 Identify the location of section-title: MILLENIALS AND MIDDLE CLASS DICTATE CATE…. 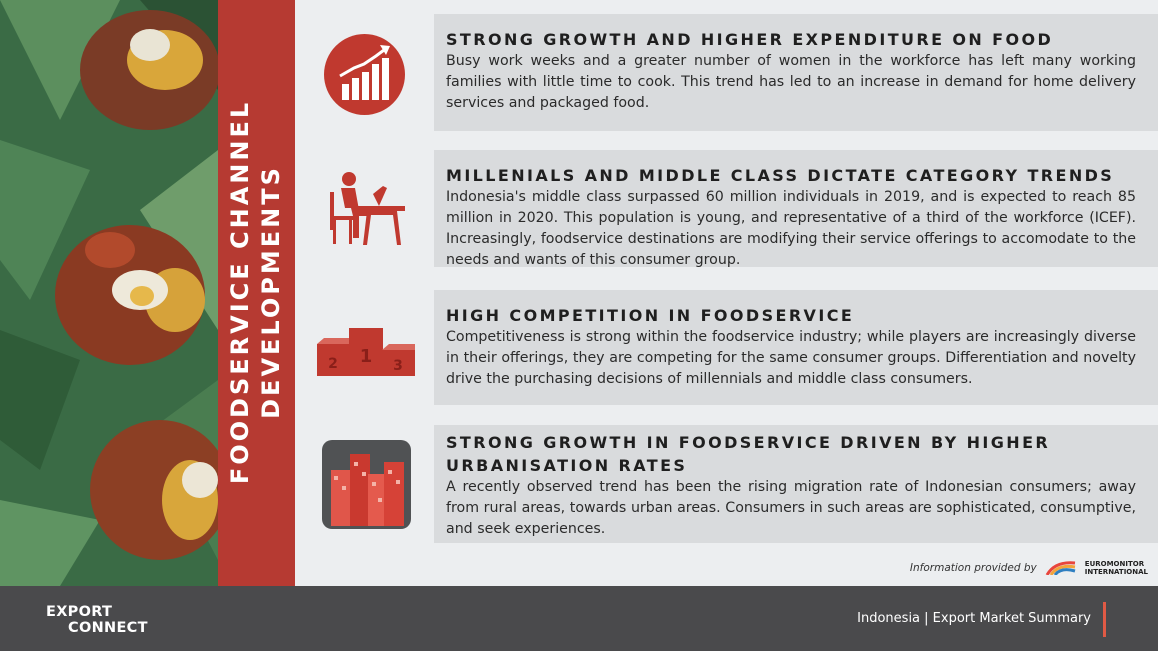
(780, 175).